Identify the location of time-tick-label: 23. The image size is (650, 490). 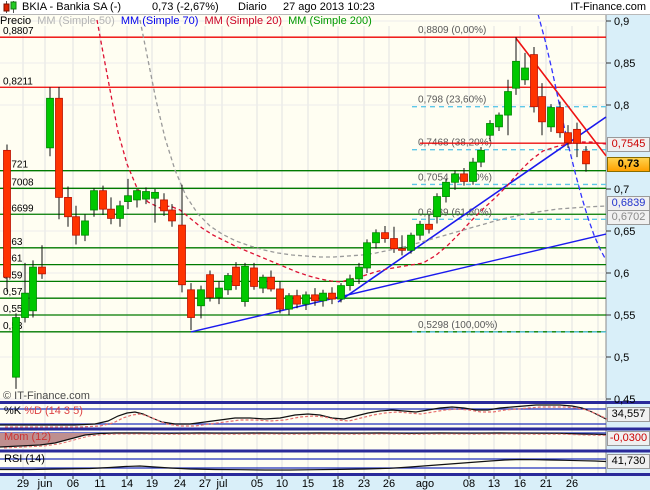
(364, 484).